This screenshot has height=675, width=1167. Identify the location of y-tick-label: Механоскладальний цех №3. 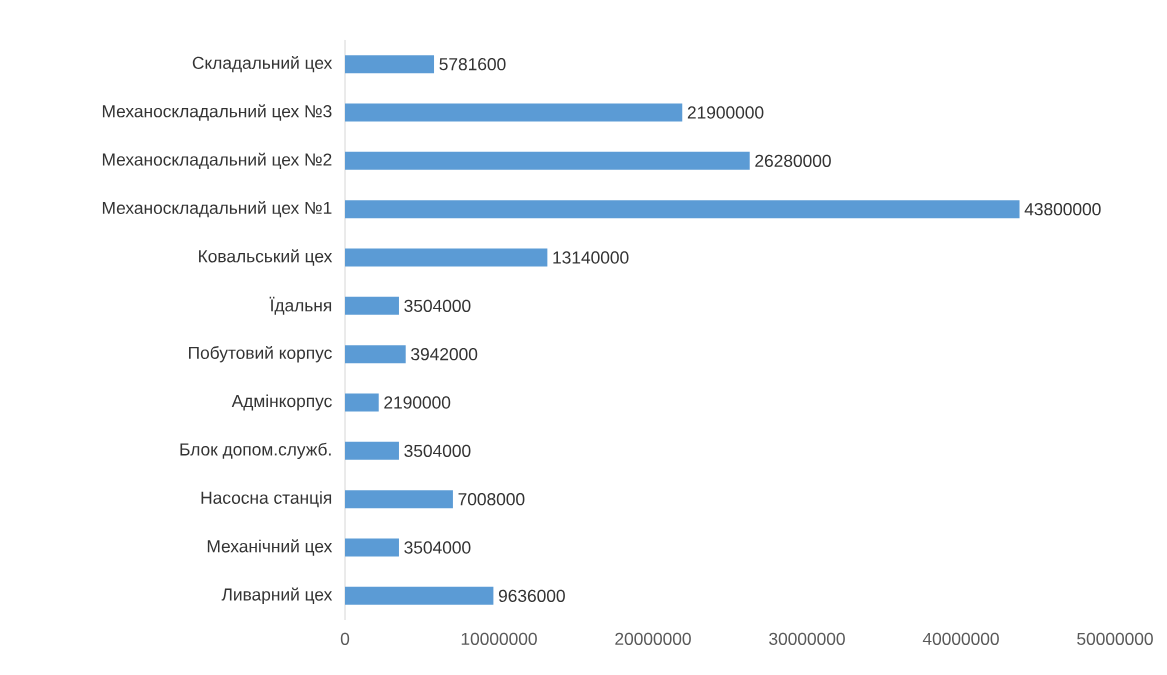
(217, 112).